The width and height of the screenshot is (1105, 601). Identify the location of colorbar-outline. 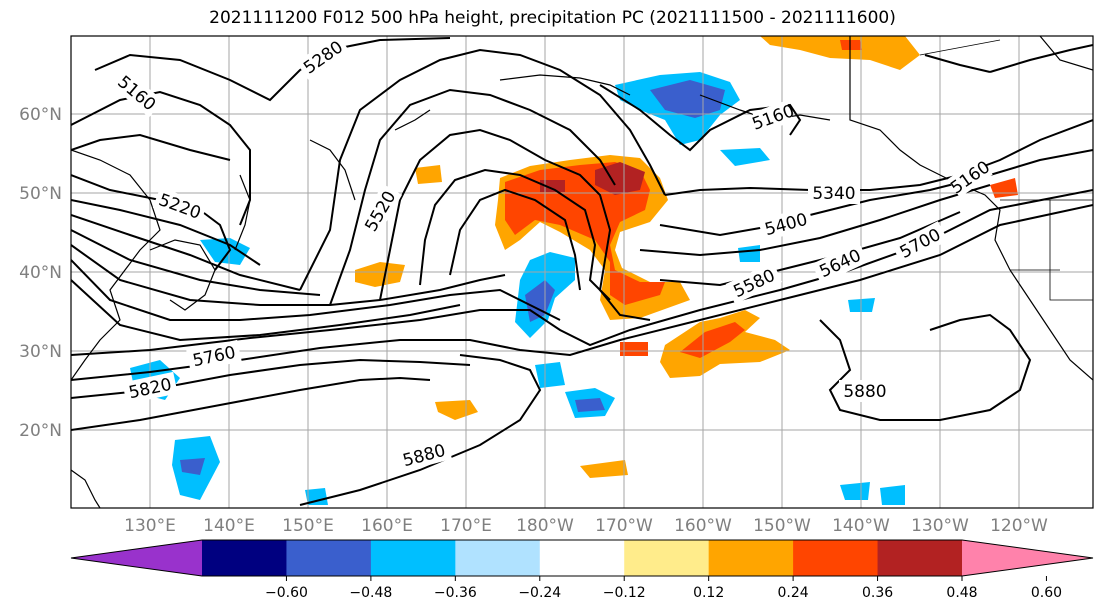
(582, 558).